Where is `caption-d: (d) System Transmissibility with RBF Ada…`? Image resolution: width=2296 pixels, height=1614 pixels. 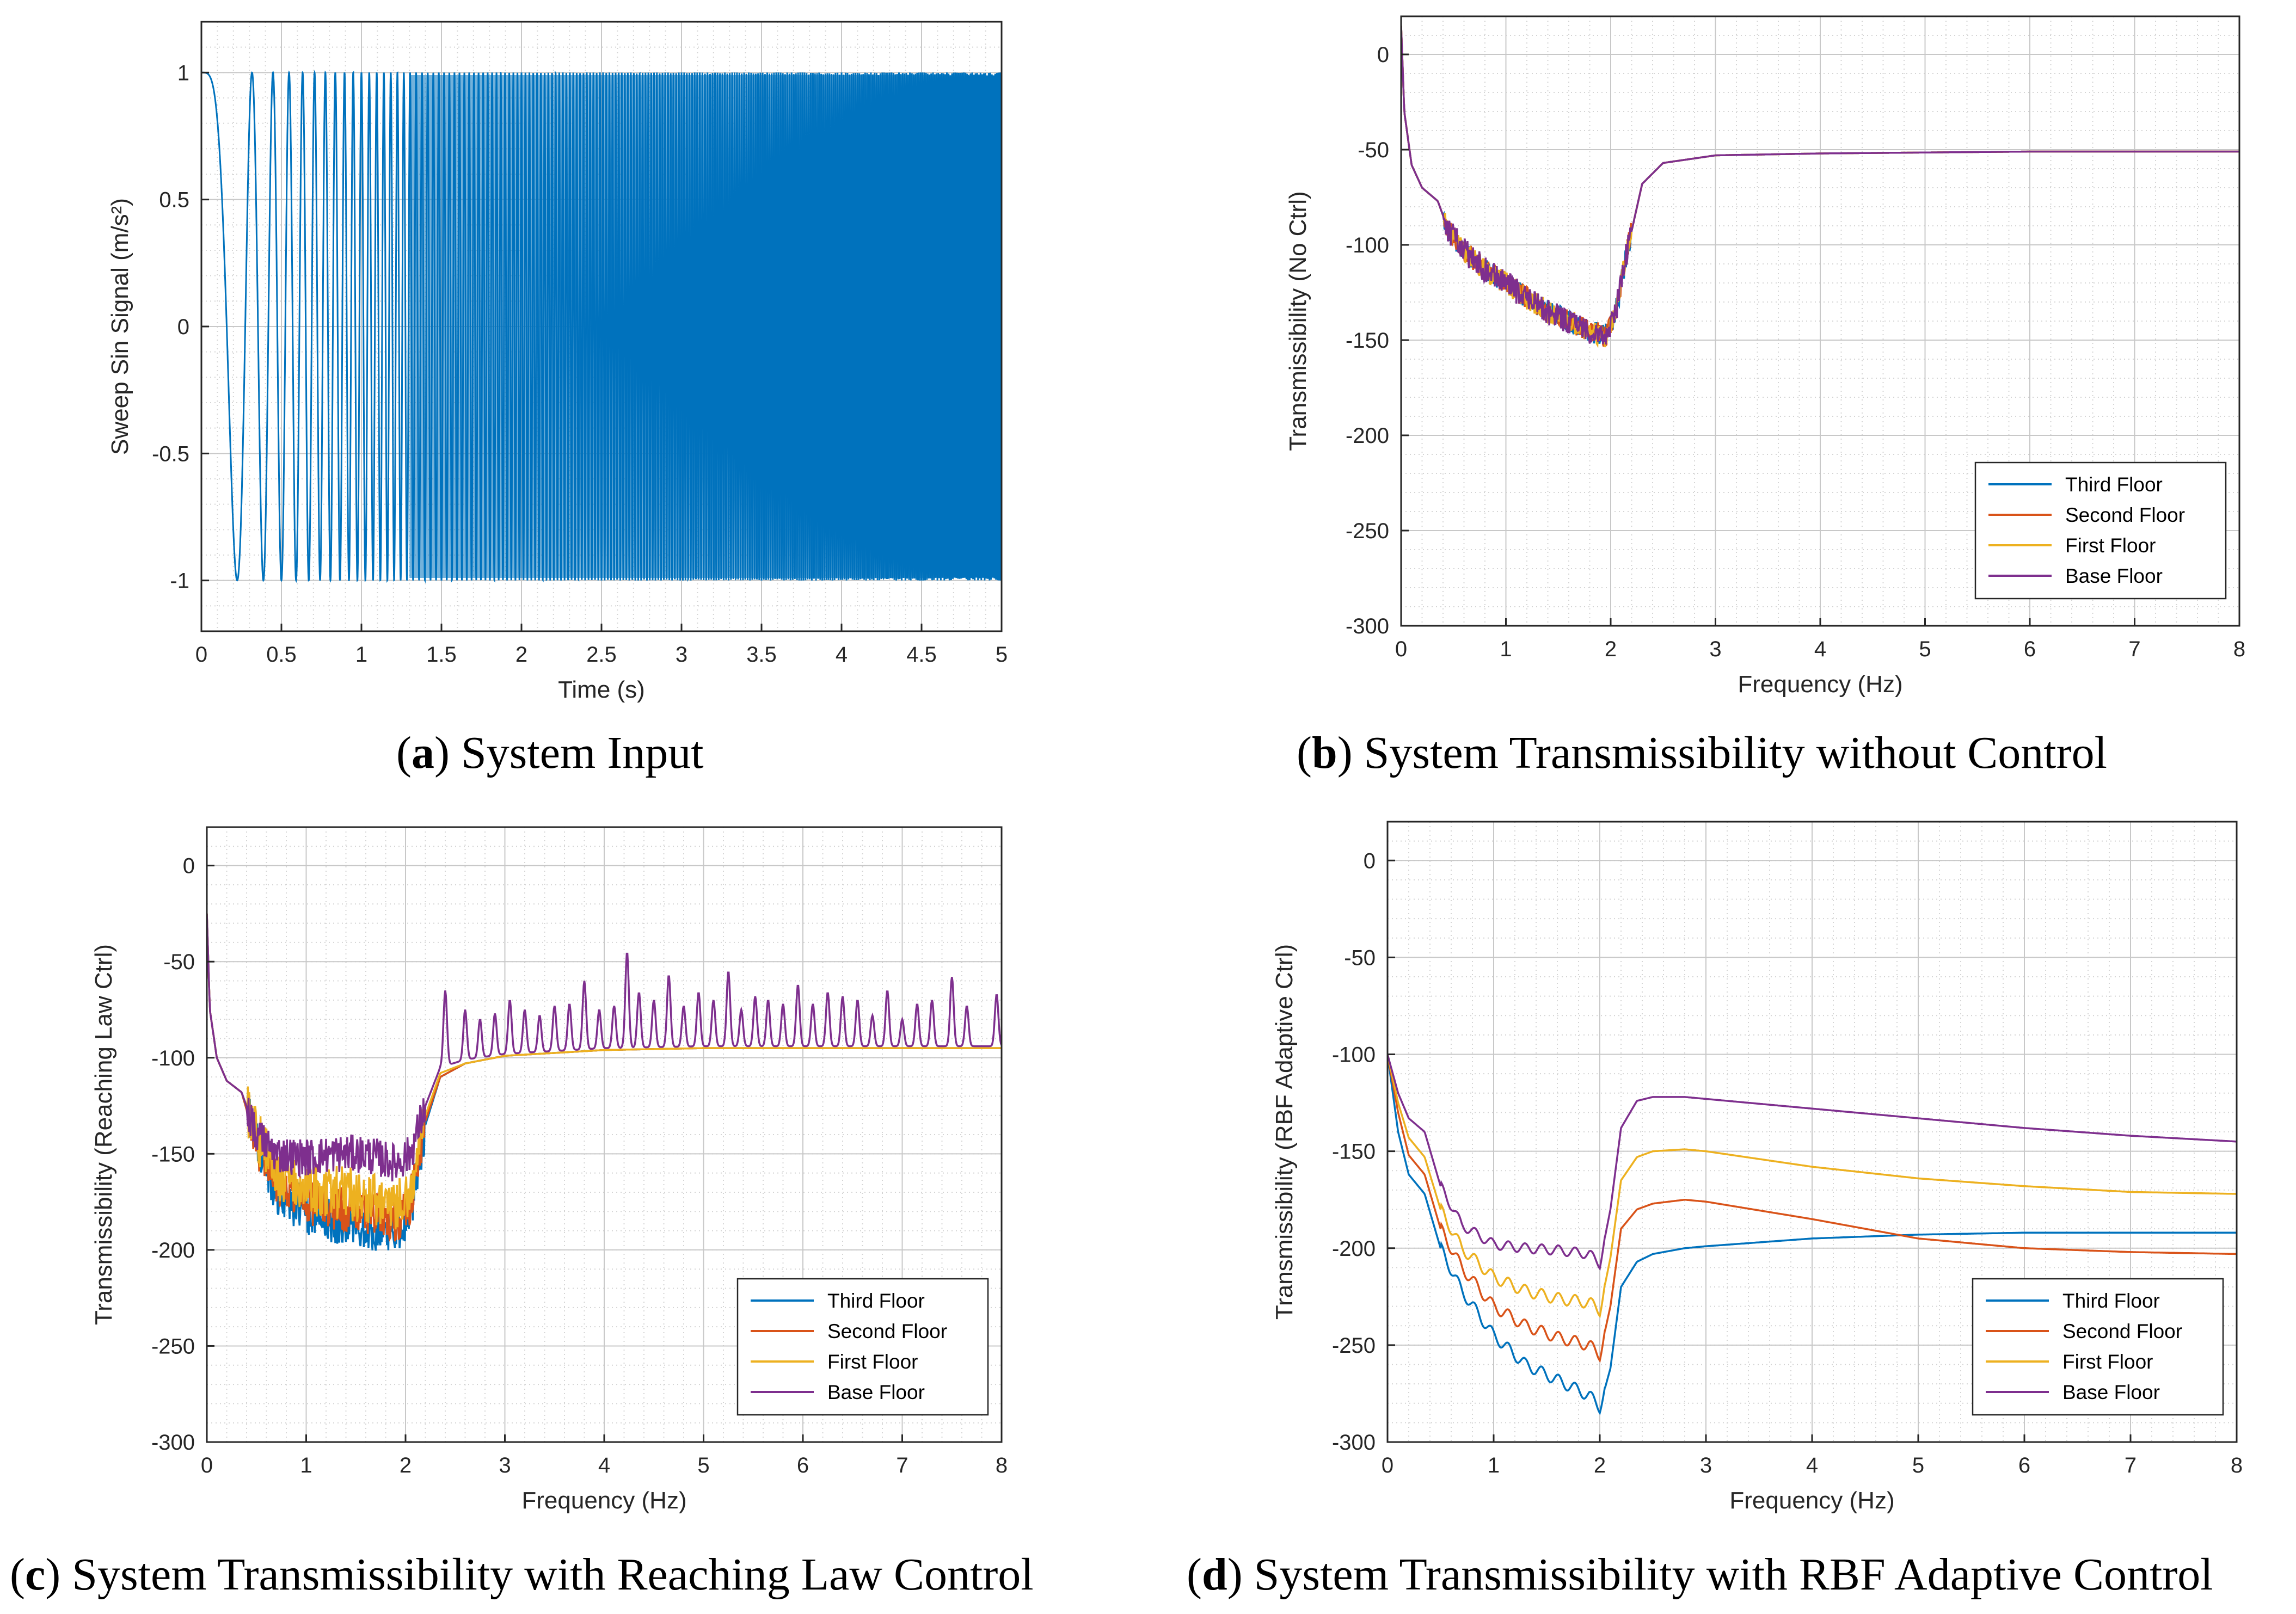
caption-d: (d) System Transmissibility with RBF Ada… is located at coordinates (1700, 1574).